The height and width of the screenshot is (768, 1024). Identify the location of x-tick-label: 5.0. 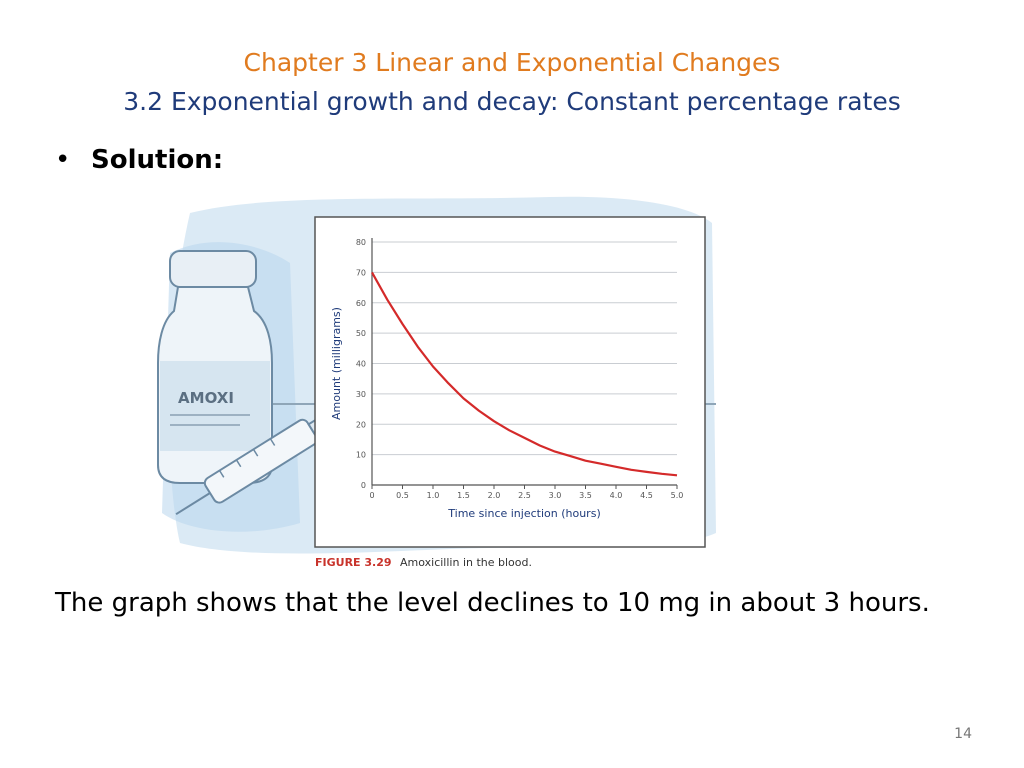
(677, 495).